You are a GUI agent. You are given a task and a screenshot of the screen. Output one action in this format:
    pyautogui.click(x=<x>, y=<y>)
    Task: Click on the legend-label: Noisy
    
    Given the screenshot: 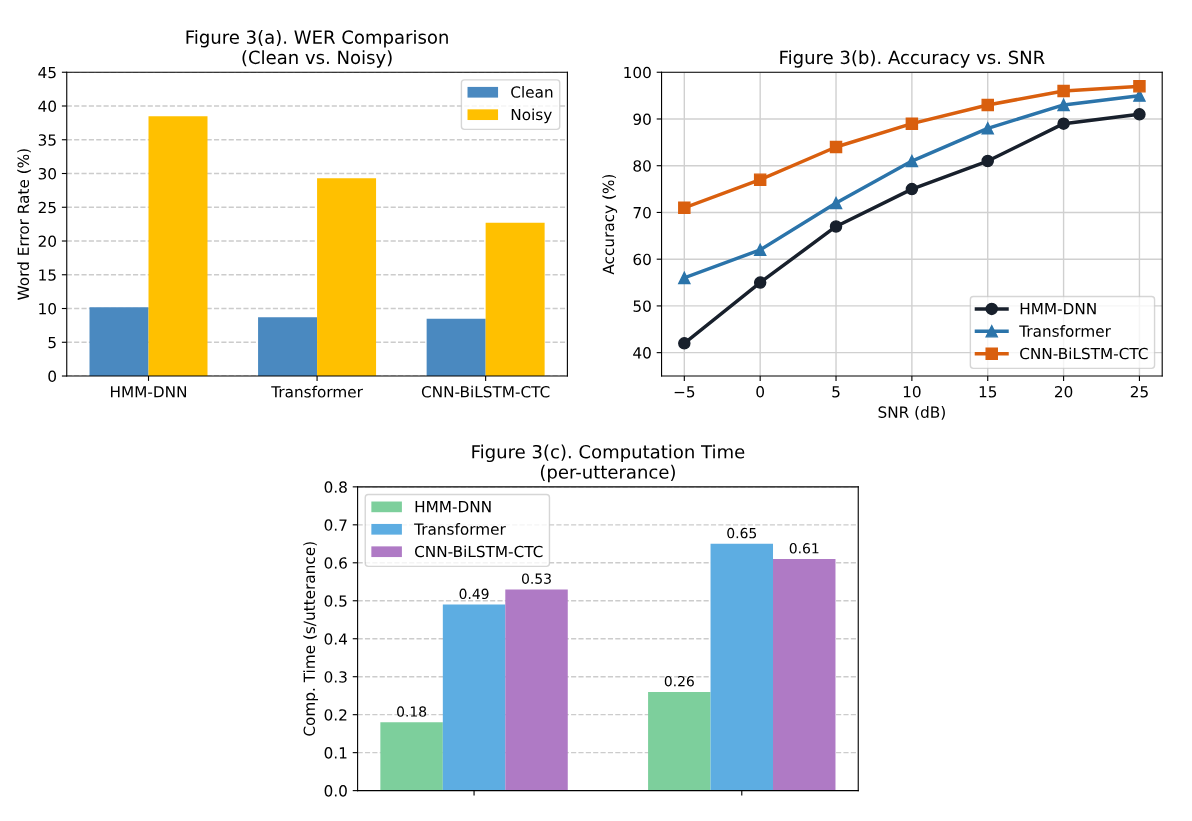 What is the action you would take?
    pyautogui.click(x=531, y=116)
    